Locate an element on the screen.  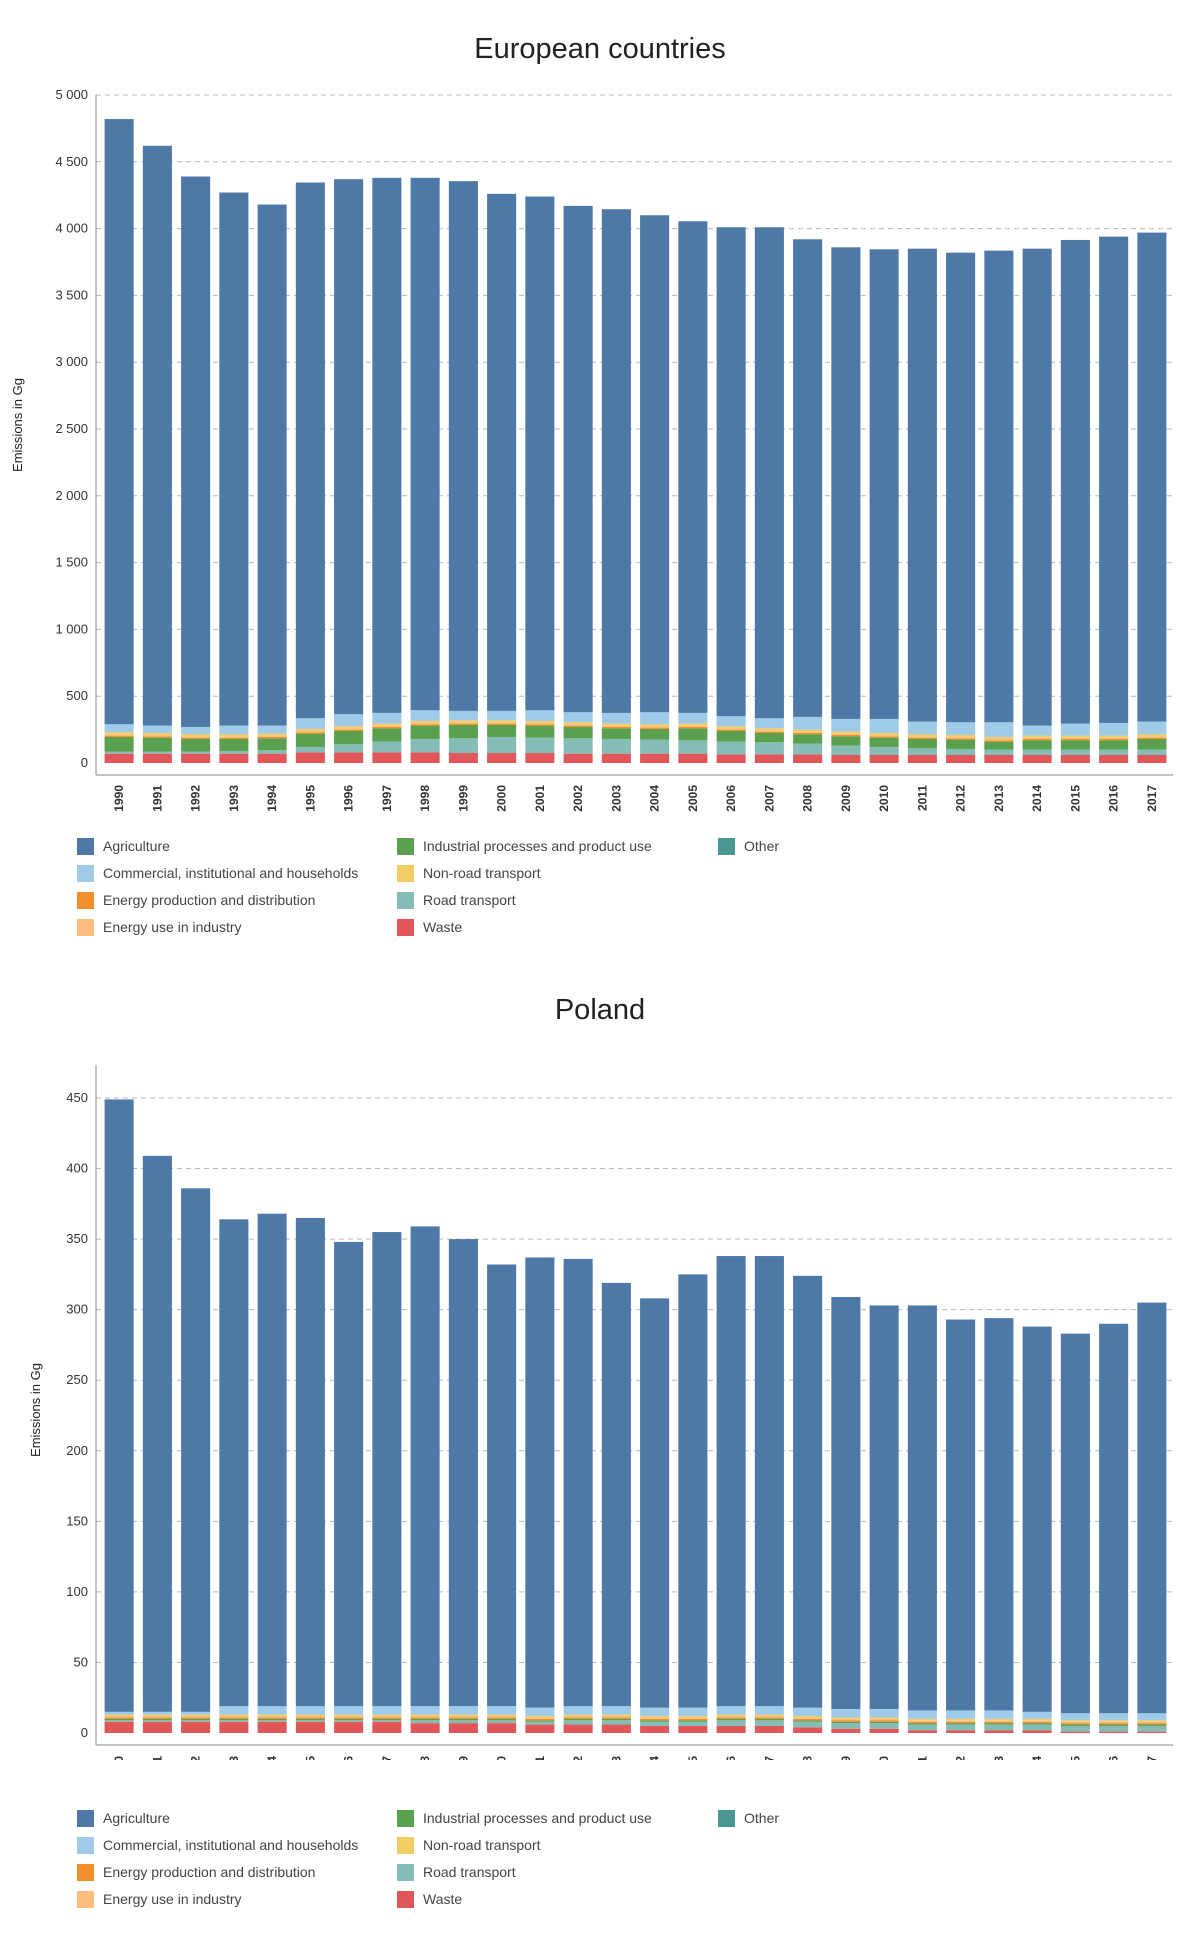
legend-label: Commercial, institutional and households is located at coordinates (231, 873).